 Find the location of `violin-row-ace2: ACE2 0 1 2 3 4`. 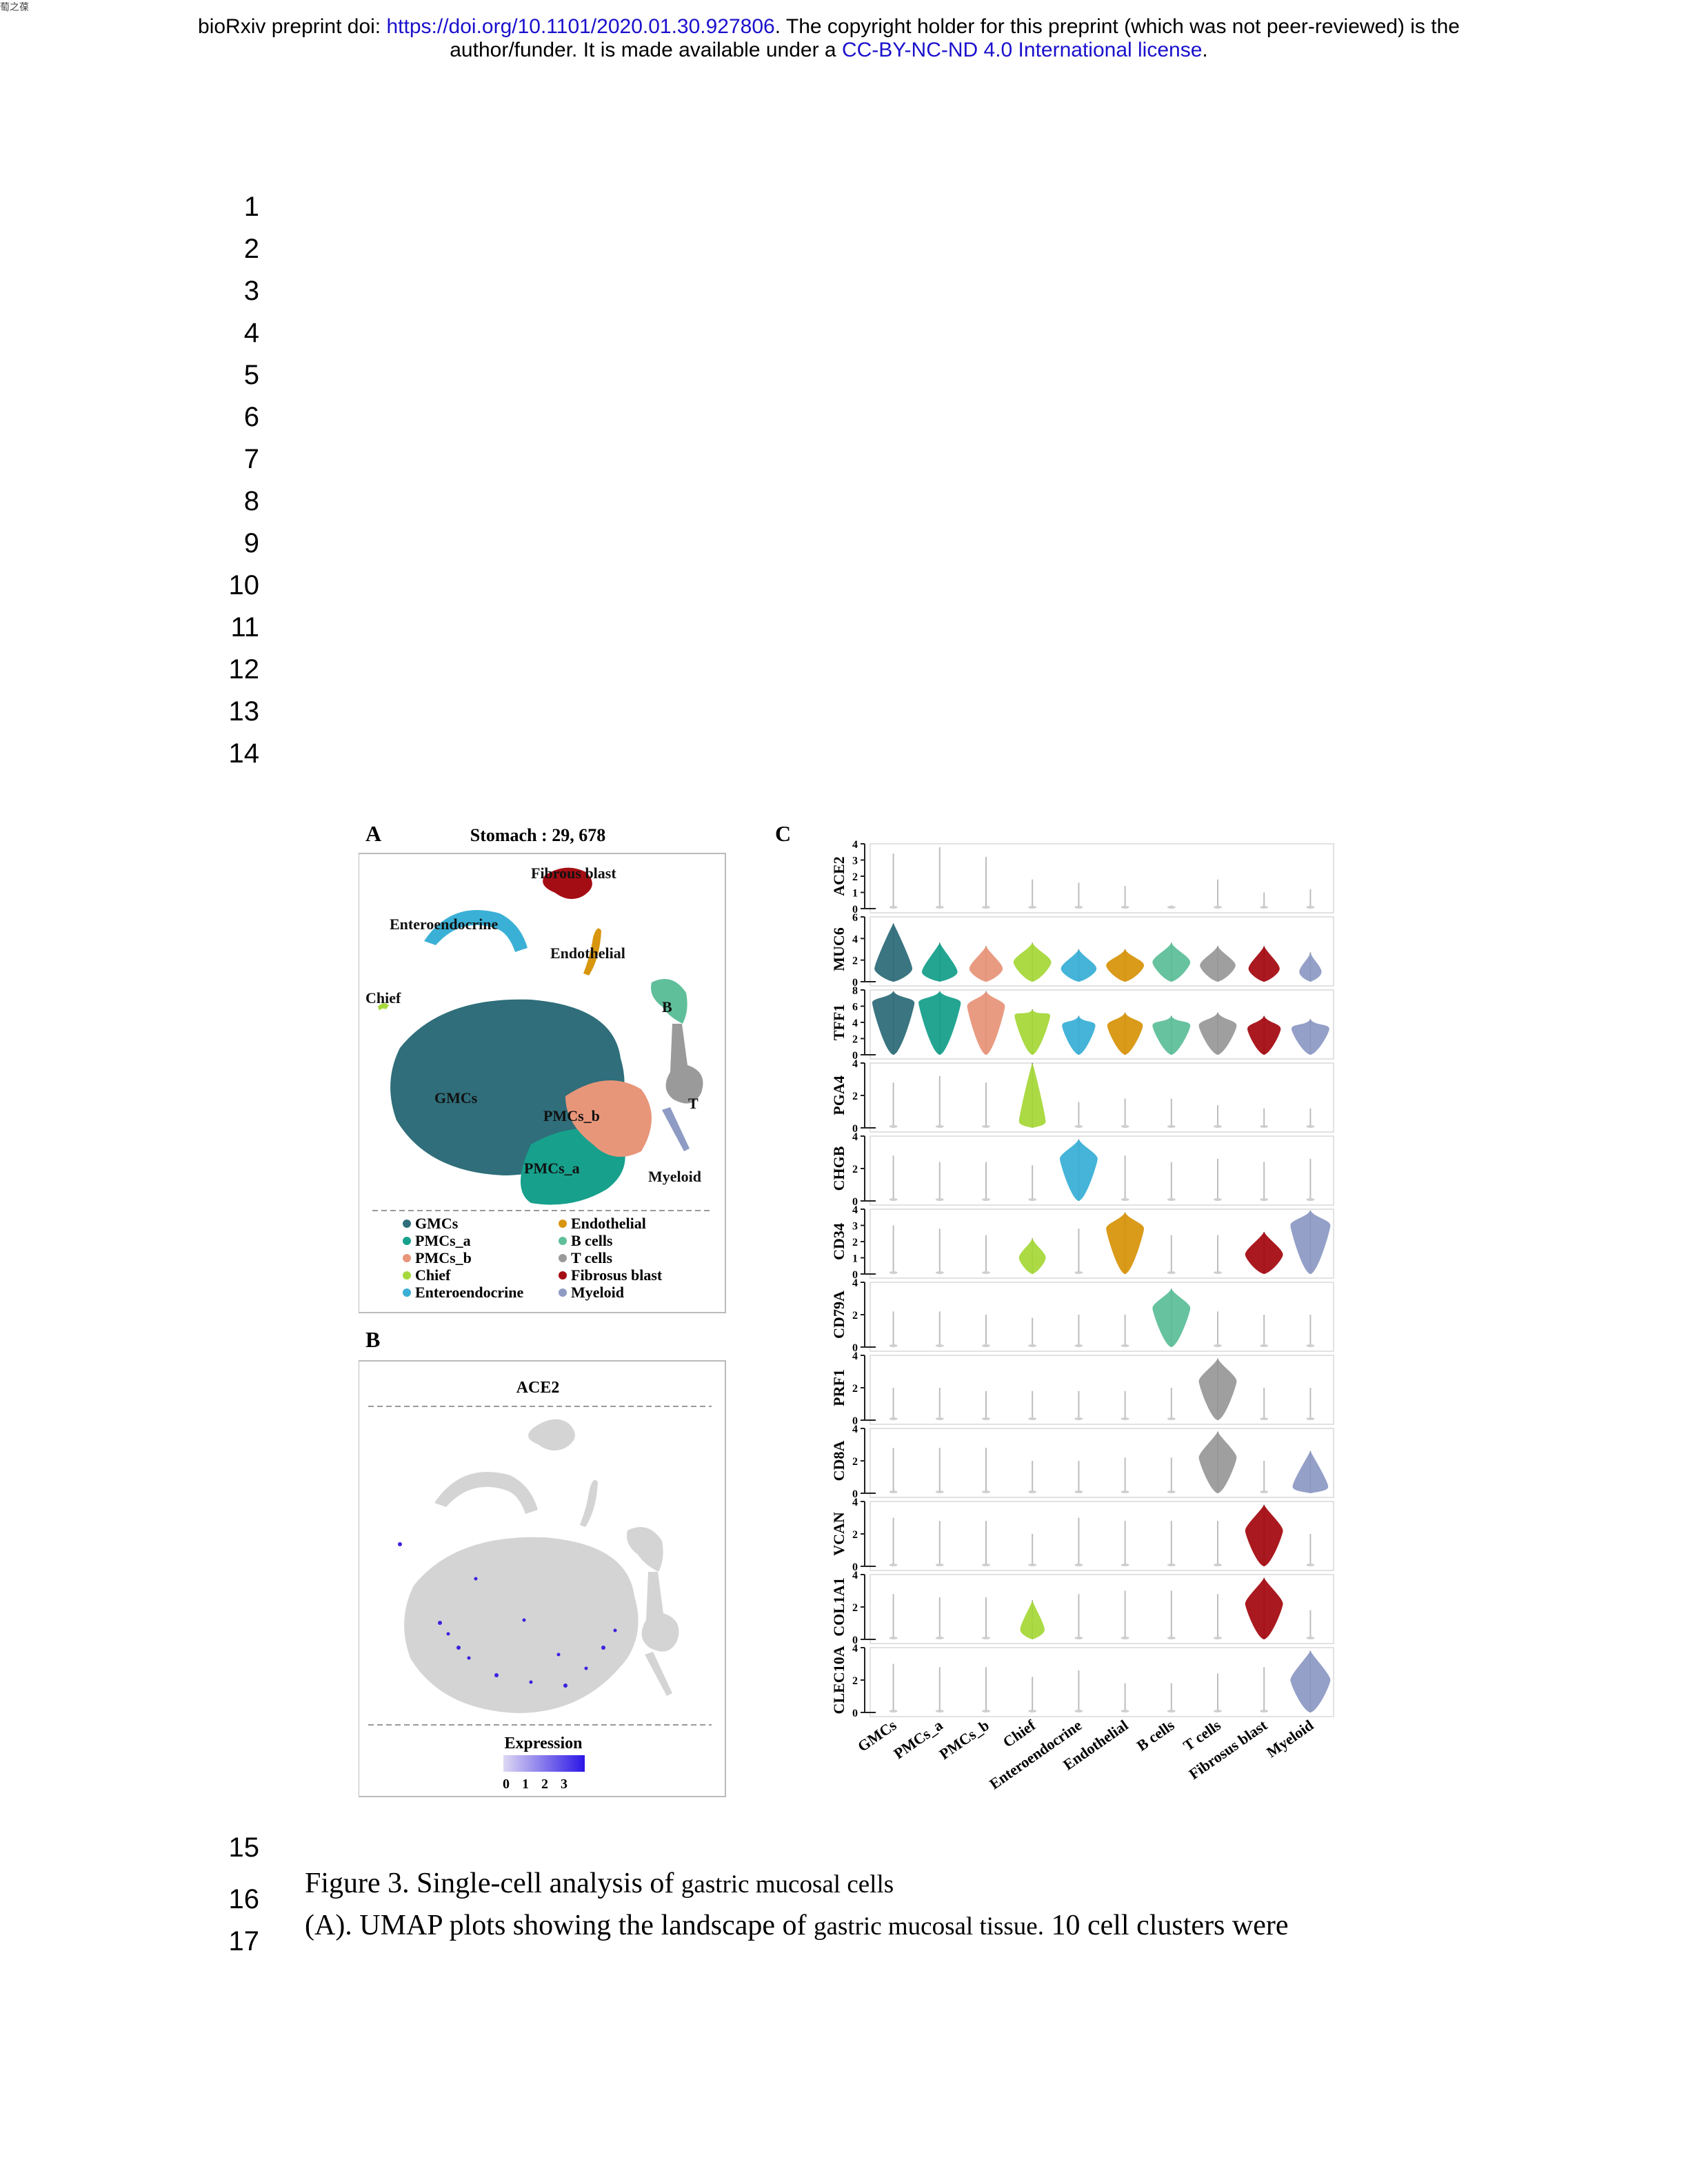

violin-row-ace2: ACE2 0 1 2 3 4 is located at coordinates (1082, 878).